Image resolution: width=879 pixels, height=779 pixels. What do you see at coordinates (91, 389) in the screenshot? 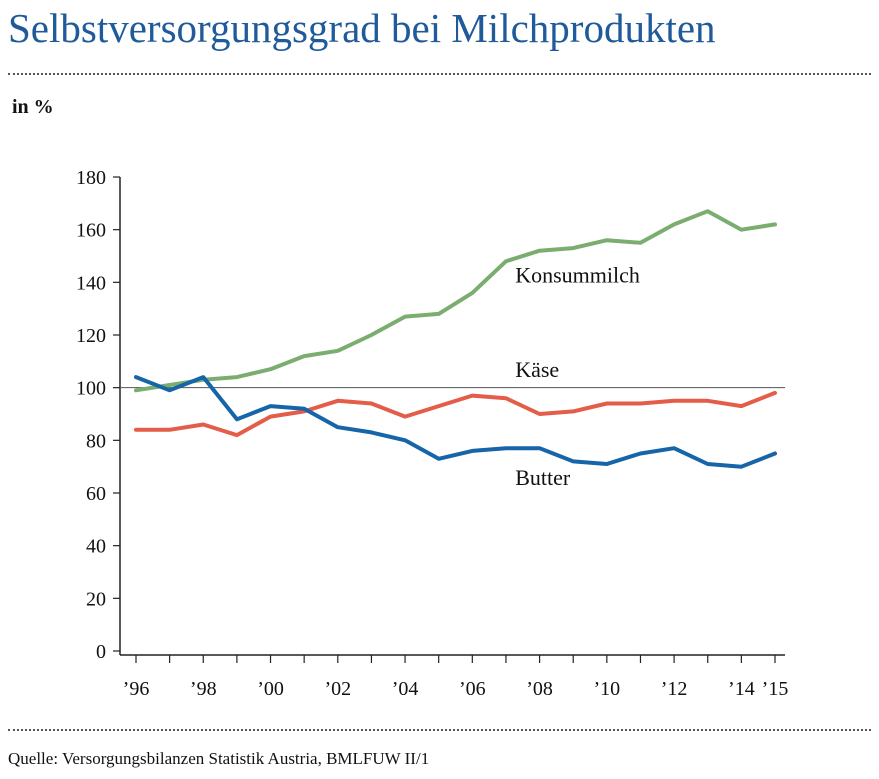
I see `y-tick-label: 100` at bounding box center [91, 389].